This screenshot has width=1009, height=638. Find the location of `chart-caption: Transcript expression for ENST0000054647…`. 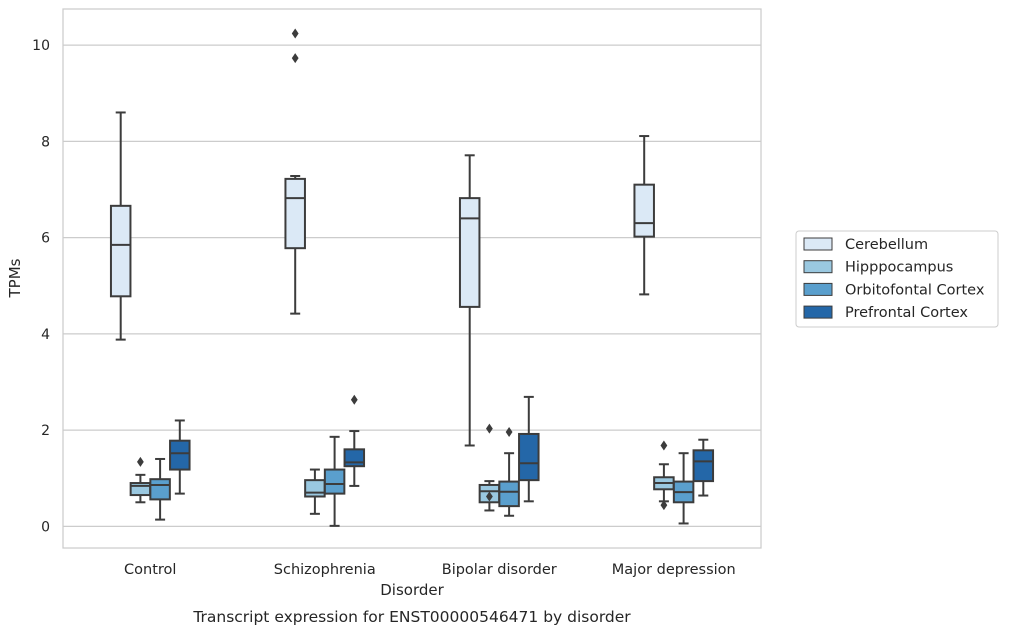

chart-caption: Transcript expression for ENST0000054647… is located at coordinates (411, 617).